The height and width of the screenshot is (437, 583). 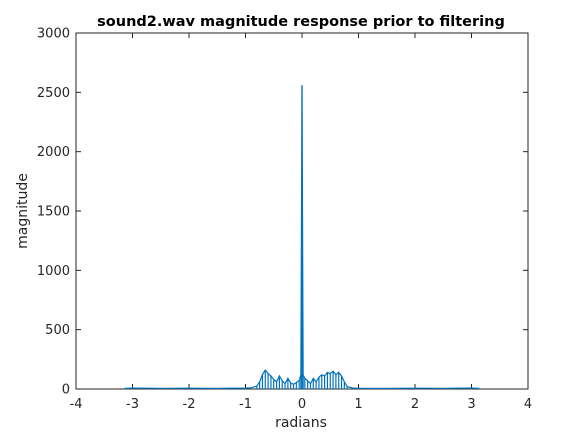 I want to click on x-tick-label: 1, so click(x=358, y=404).